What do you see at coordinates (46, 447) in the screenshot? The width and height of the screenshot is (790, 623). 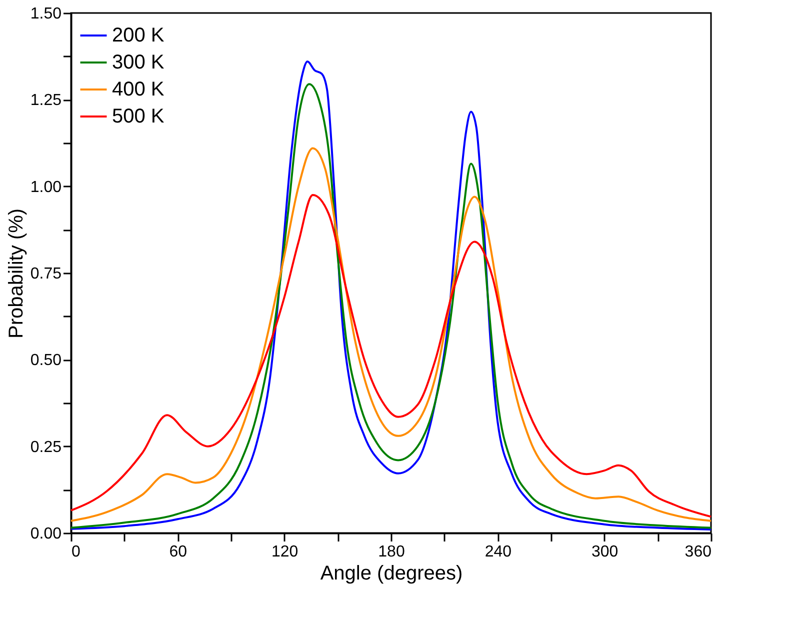 I see `y-tick-label: 0.25` at bounding box center [46, 447].